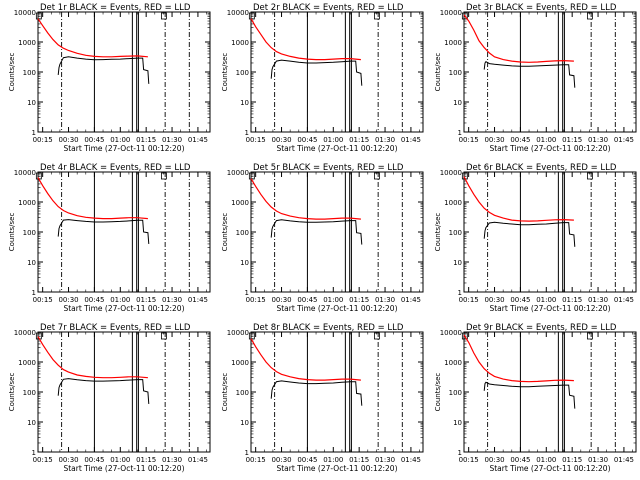  What do you see at coordinates (541, 168) in the screenshot?
I see `panel-title: Det 6r BLACK = Events, RED = LLD` at bounding box center [541, 168].